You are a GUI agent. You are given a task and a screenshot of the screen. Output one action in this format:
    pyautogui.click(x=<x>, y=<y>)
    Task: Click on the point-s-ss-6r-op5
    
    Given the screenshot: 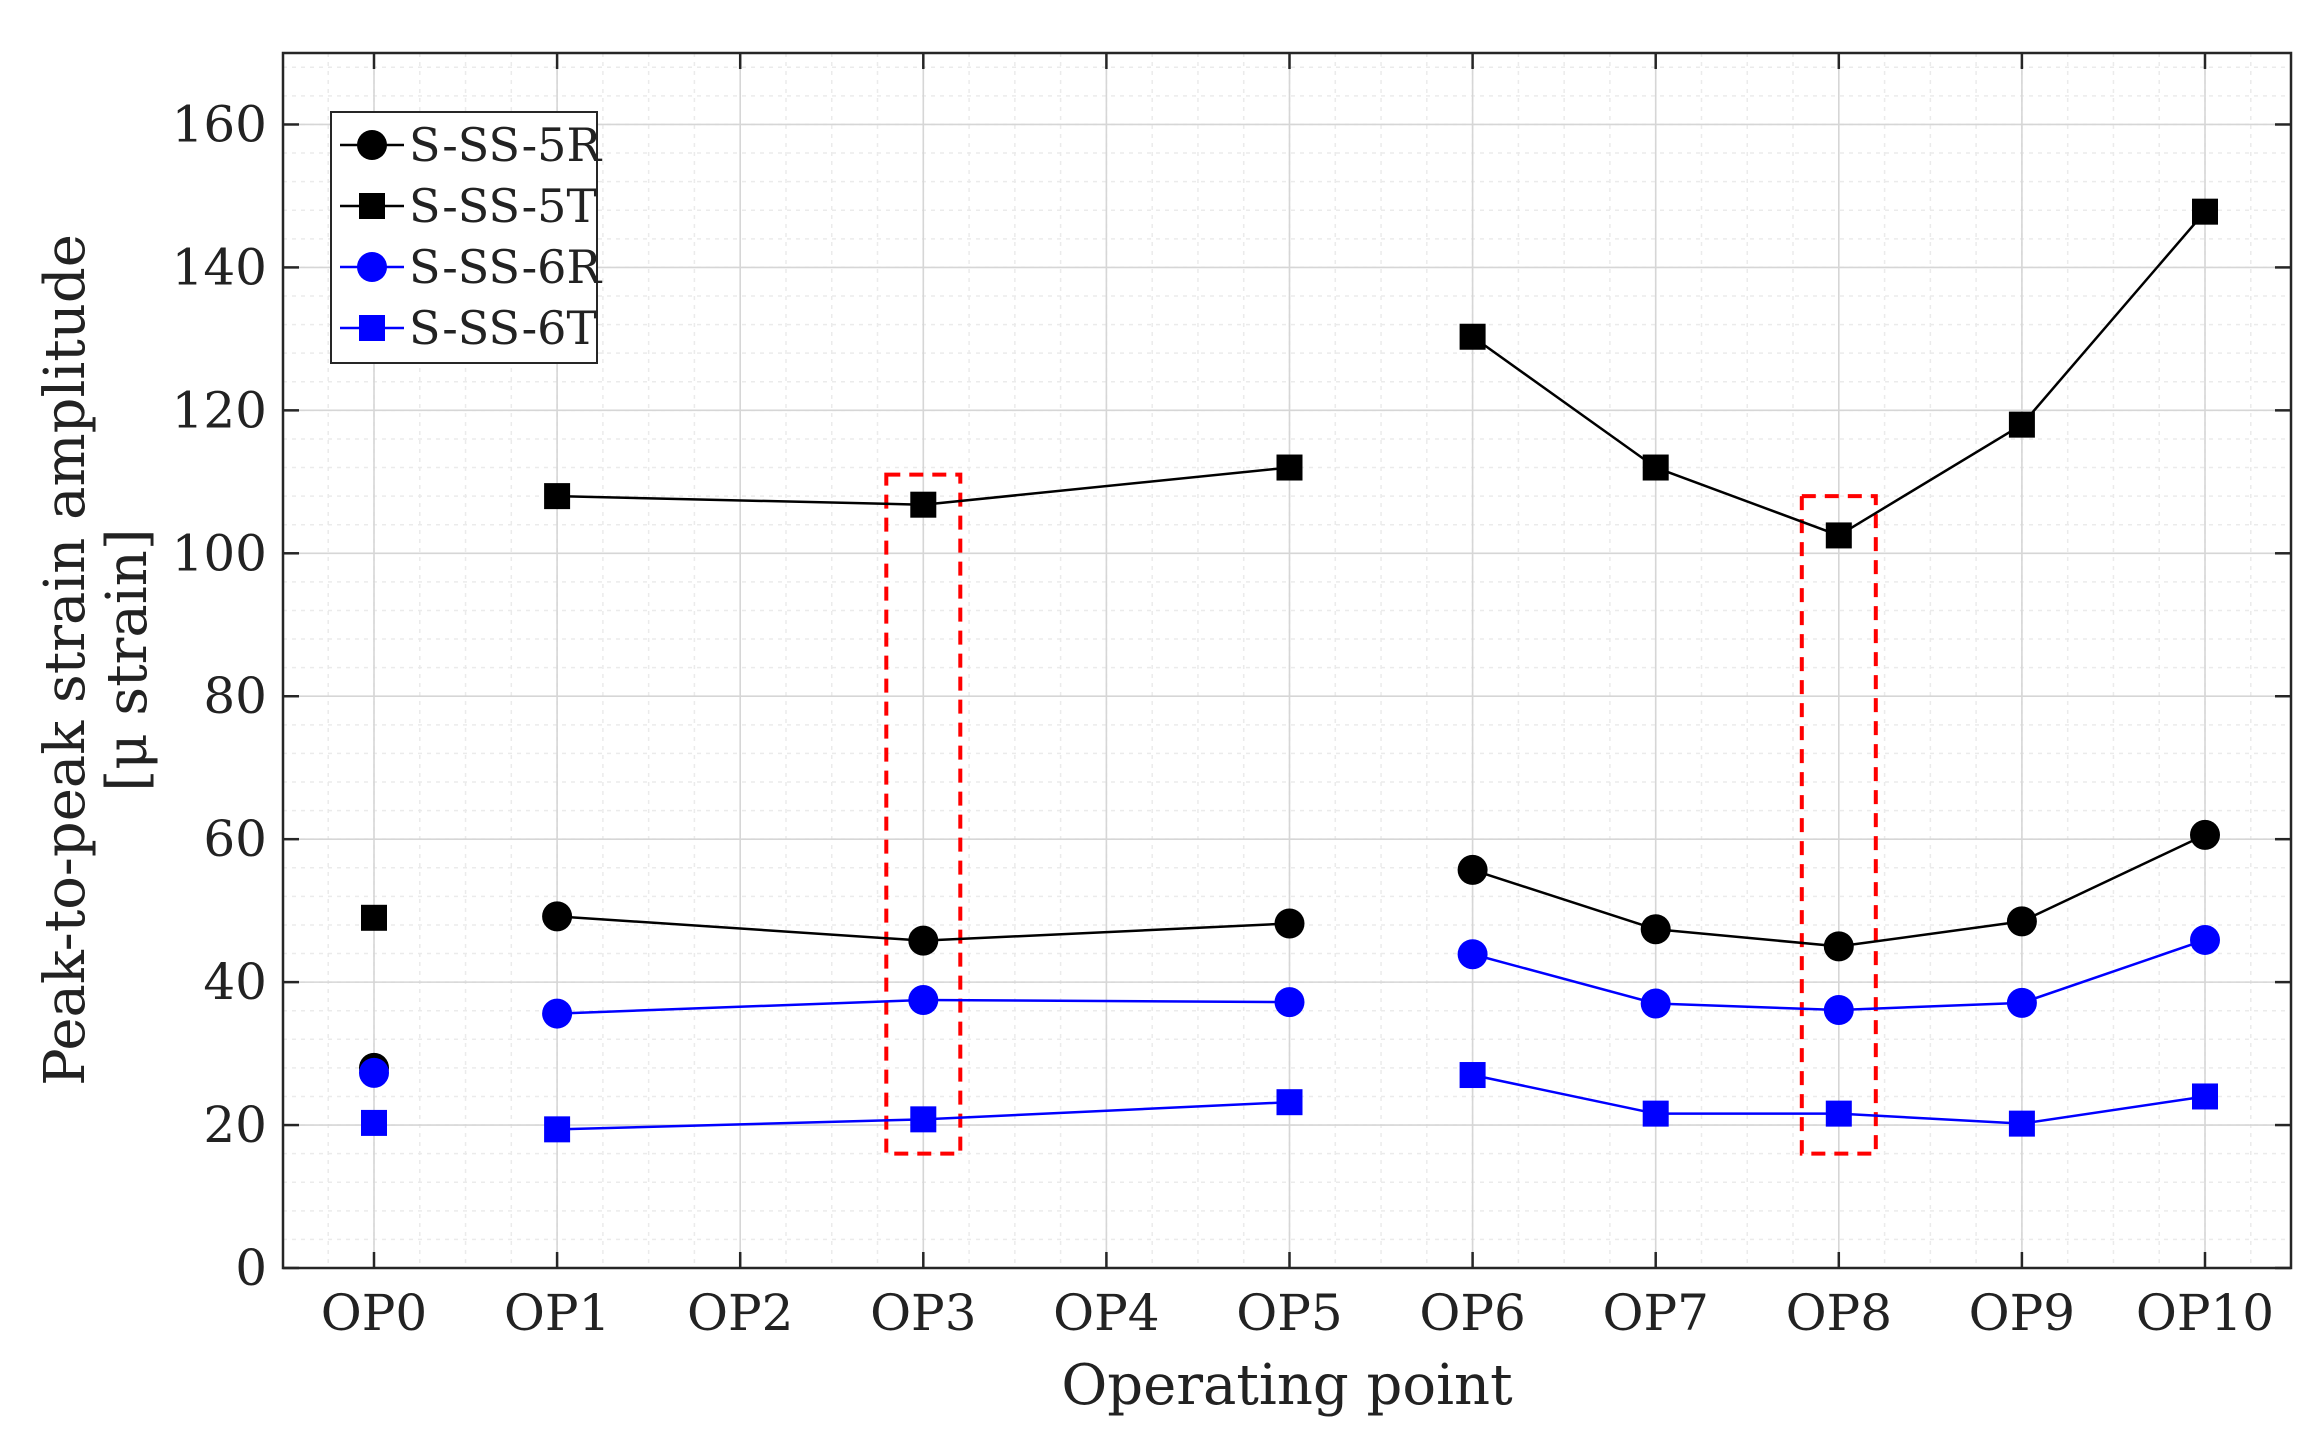 What is the action you would take?
    pyautogui.click(x=1289, y=1002)
    